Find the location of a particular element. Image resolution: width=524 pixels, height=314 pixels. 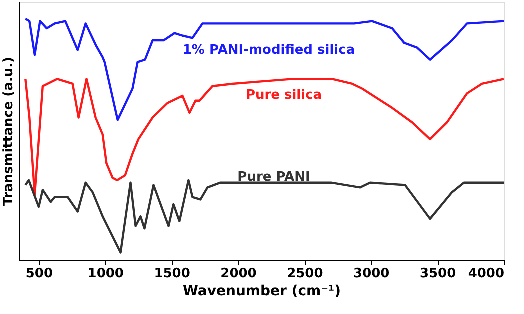

x-tick-label: 2500 is located at coordinates (305, 274).